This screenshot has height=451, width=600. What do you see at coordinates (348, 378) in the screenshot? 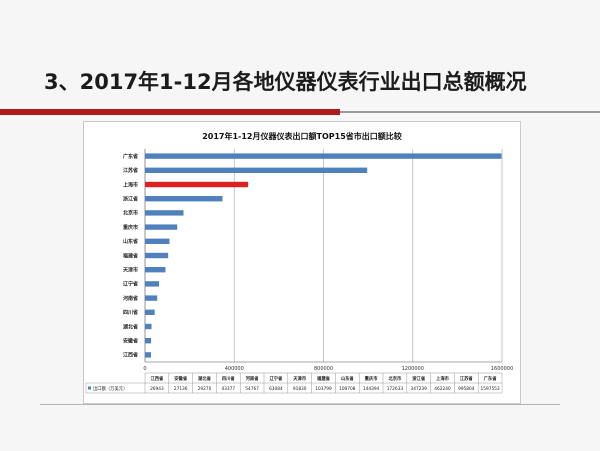
I see `table-column-header: 山东省` at bounding box center [348, 378].